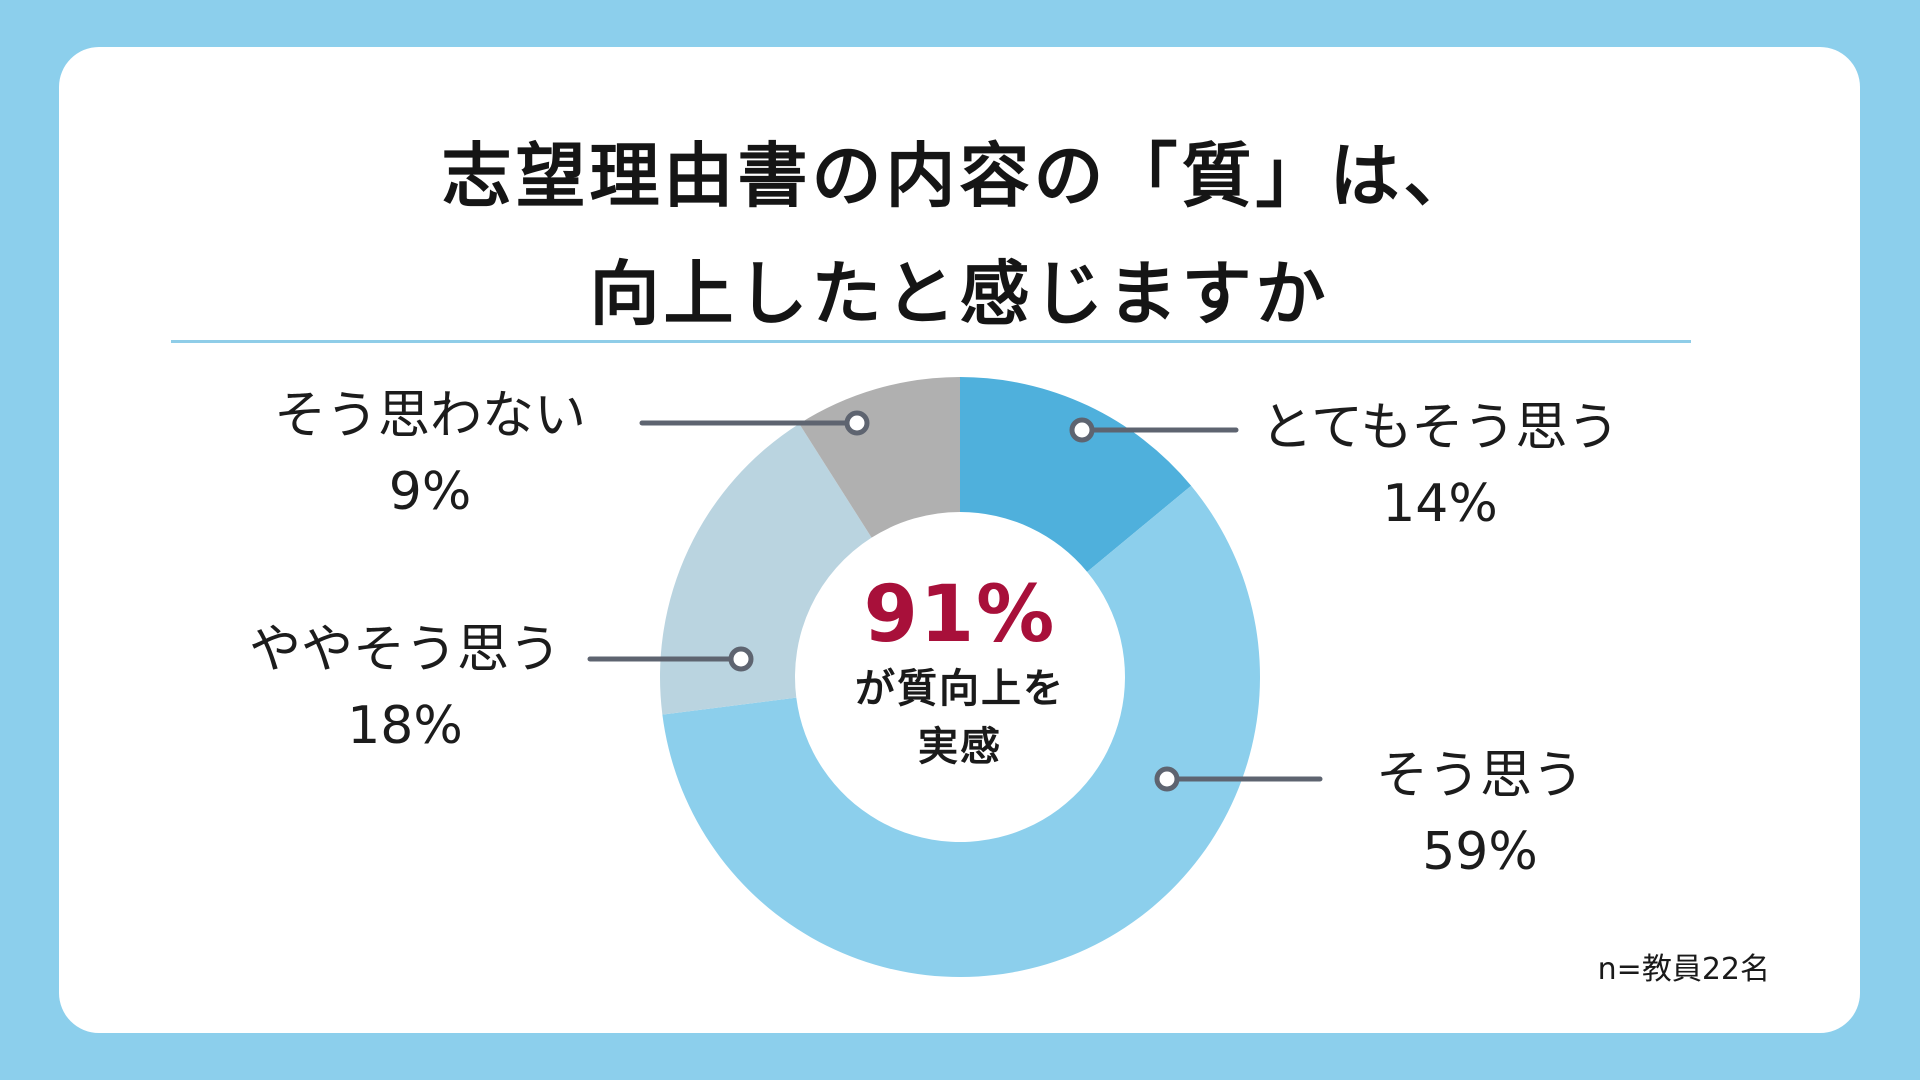  I want to click on title-line-2: 向上したと感じますか, so click(959, 294).